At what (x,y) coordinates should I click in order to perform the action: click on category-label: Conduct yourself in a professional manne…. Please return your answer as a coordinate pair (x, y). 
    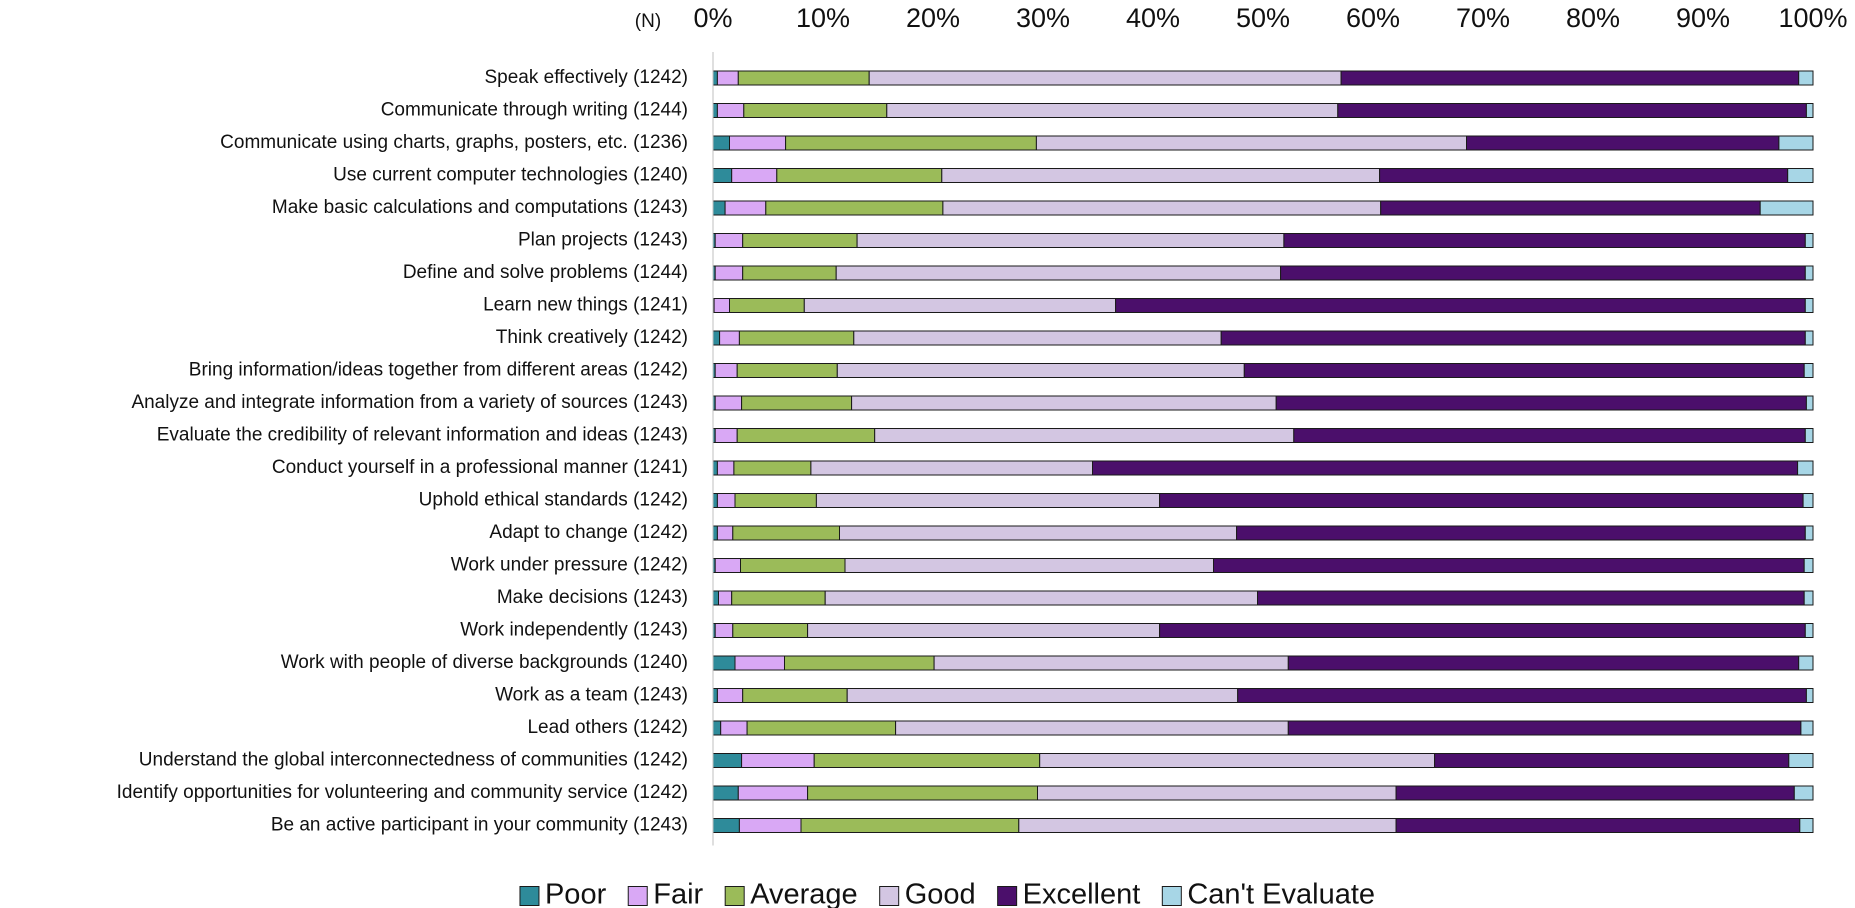
    Looking at the image, I should click on (480, 467).